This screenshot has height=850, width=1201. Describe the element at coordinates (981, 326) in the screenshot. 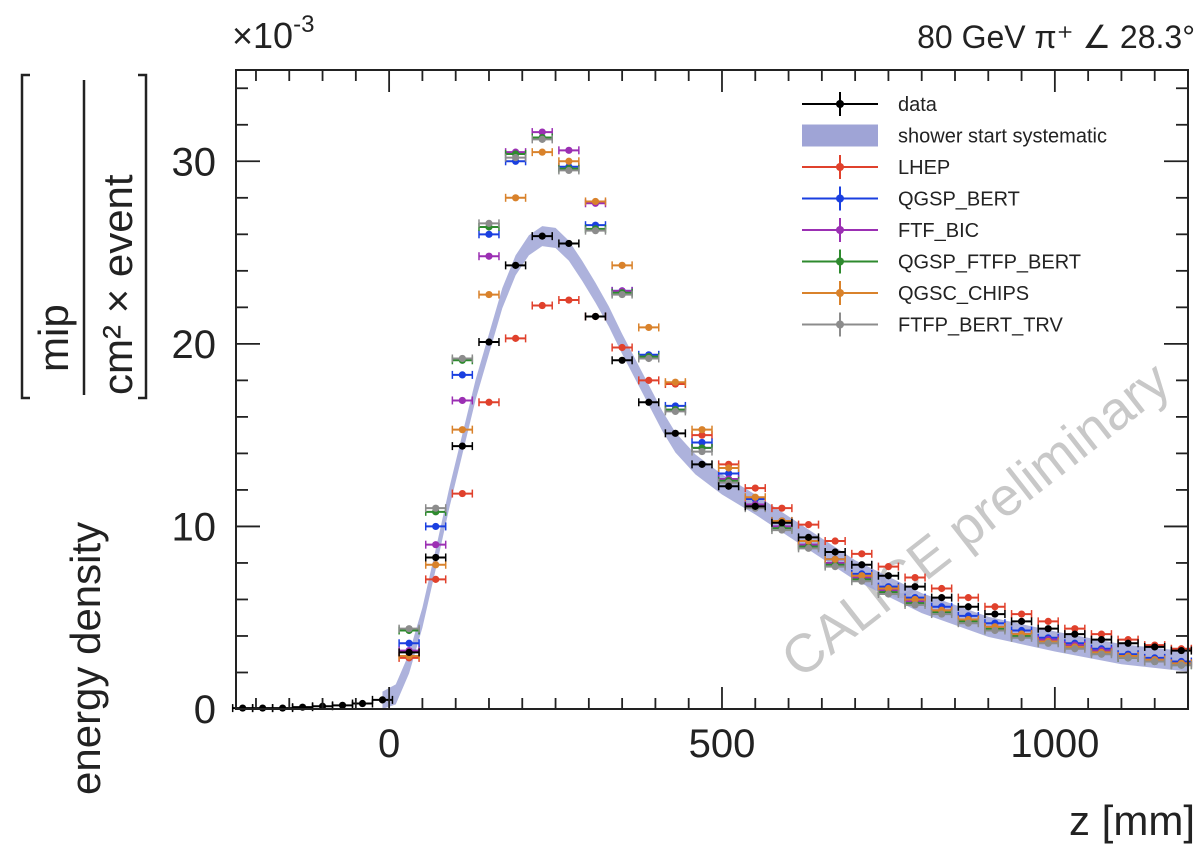

I see `legend-label: FTFP_BERT_TRV` at that location.